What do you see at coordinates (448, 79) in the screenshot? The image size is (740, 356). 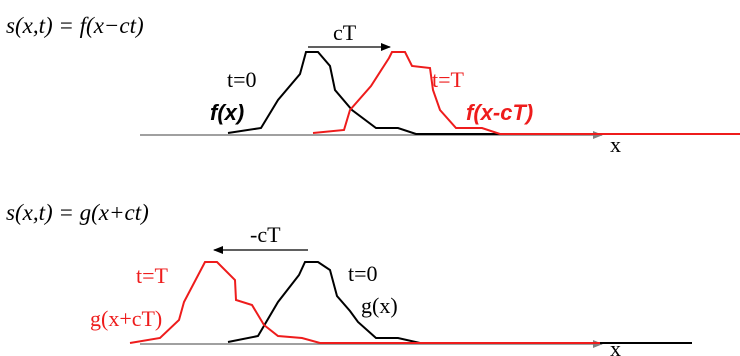 I see `top-tT-label: t=T` at bounding box center [448, 79].